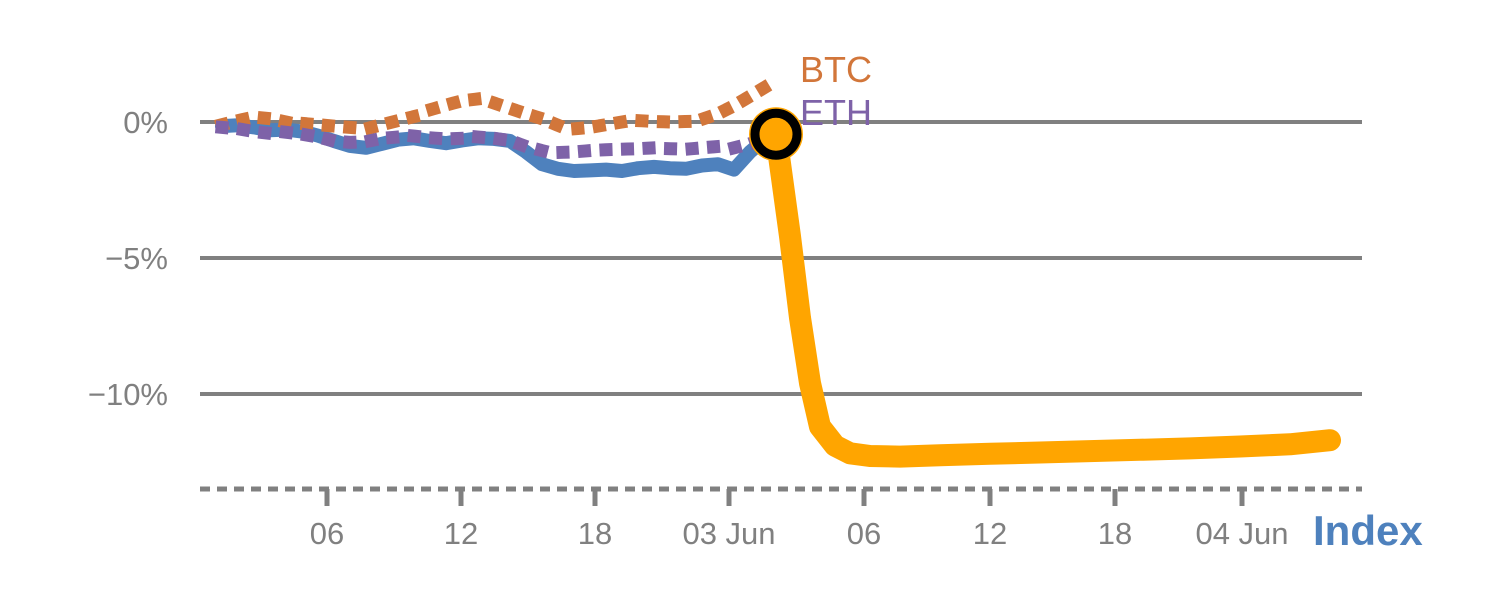 The height and width of the screenshot is (600, 1500). I want to click on x-tick-label-7: 04 Jun, so click(1241, 533).